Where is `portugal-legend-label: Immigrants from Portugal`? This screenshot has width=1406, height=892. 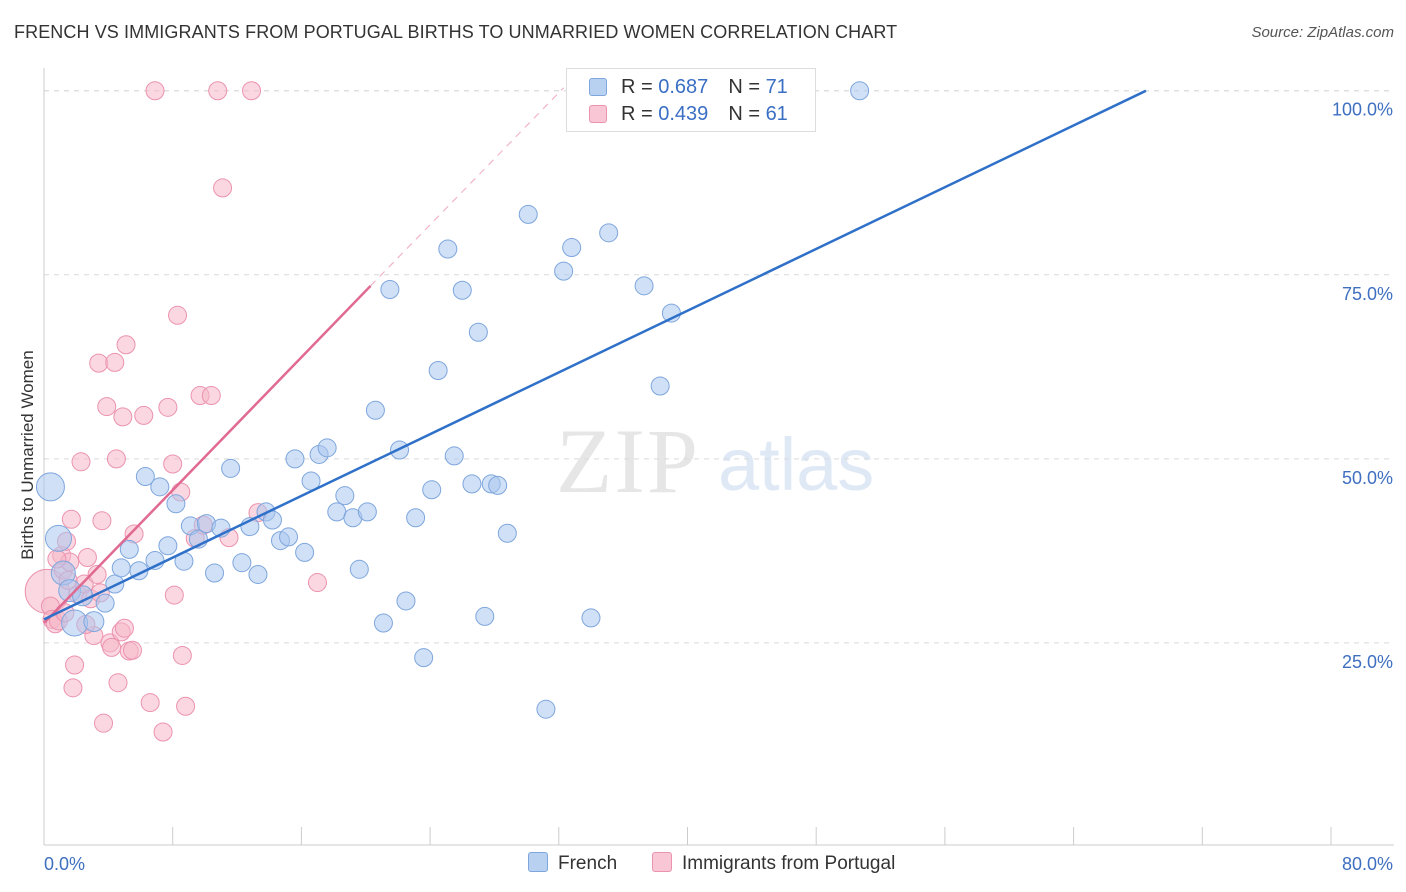 portugal-legend-label: Immigrants from Portugal is located at coordinates (789, 863).